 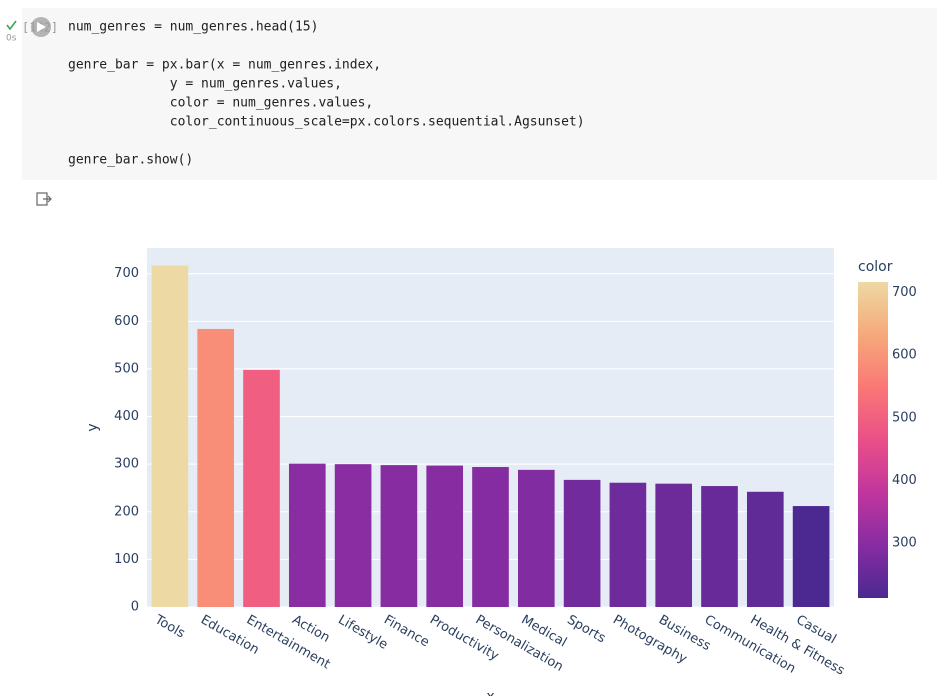 What do you see at coordinates (11, 25) in the screenshot?
I see `success-icon` at bounding box center [11, 25].